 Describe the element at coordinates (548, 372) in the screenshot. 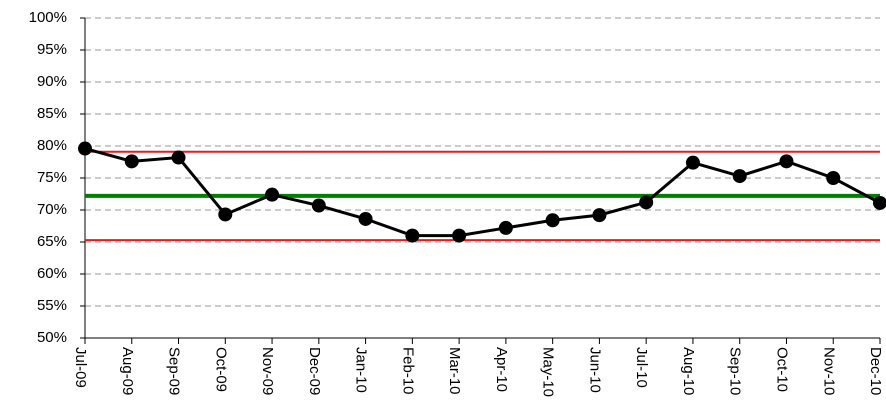

I see `x-tick-label: May-10` at that location.